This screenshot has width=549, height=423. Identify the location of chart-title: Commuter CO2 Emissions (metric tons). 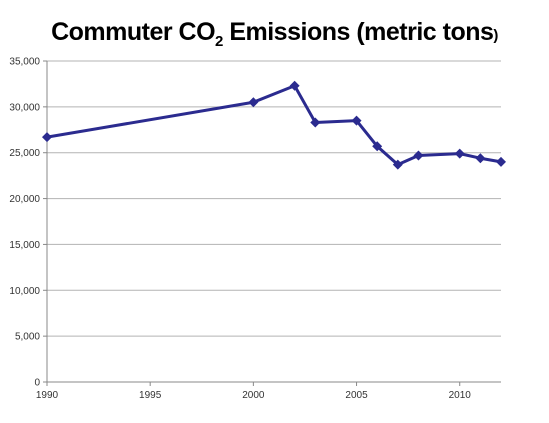
(274, 34).